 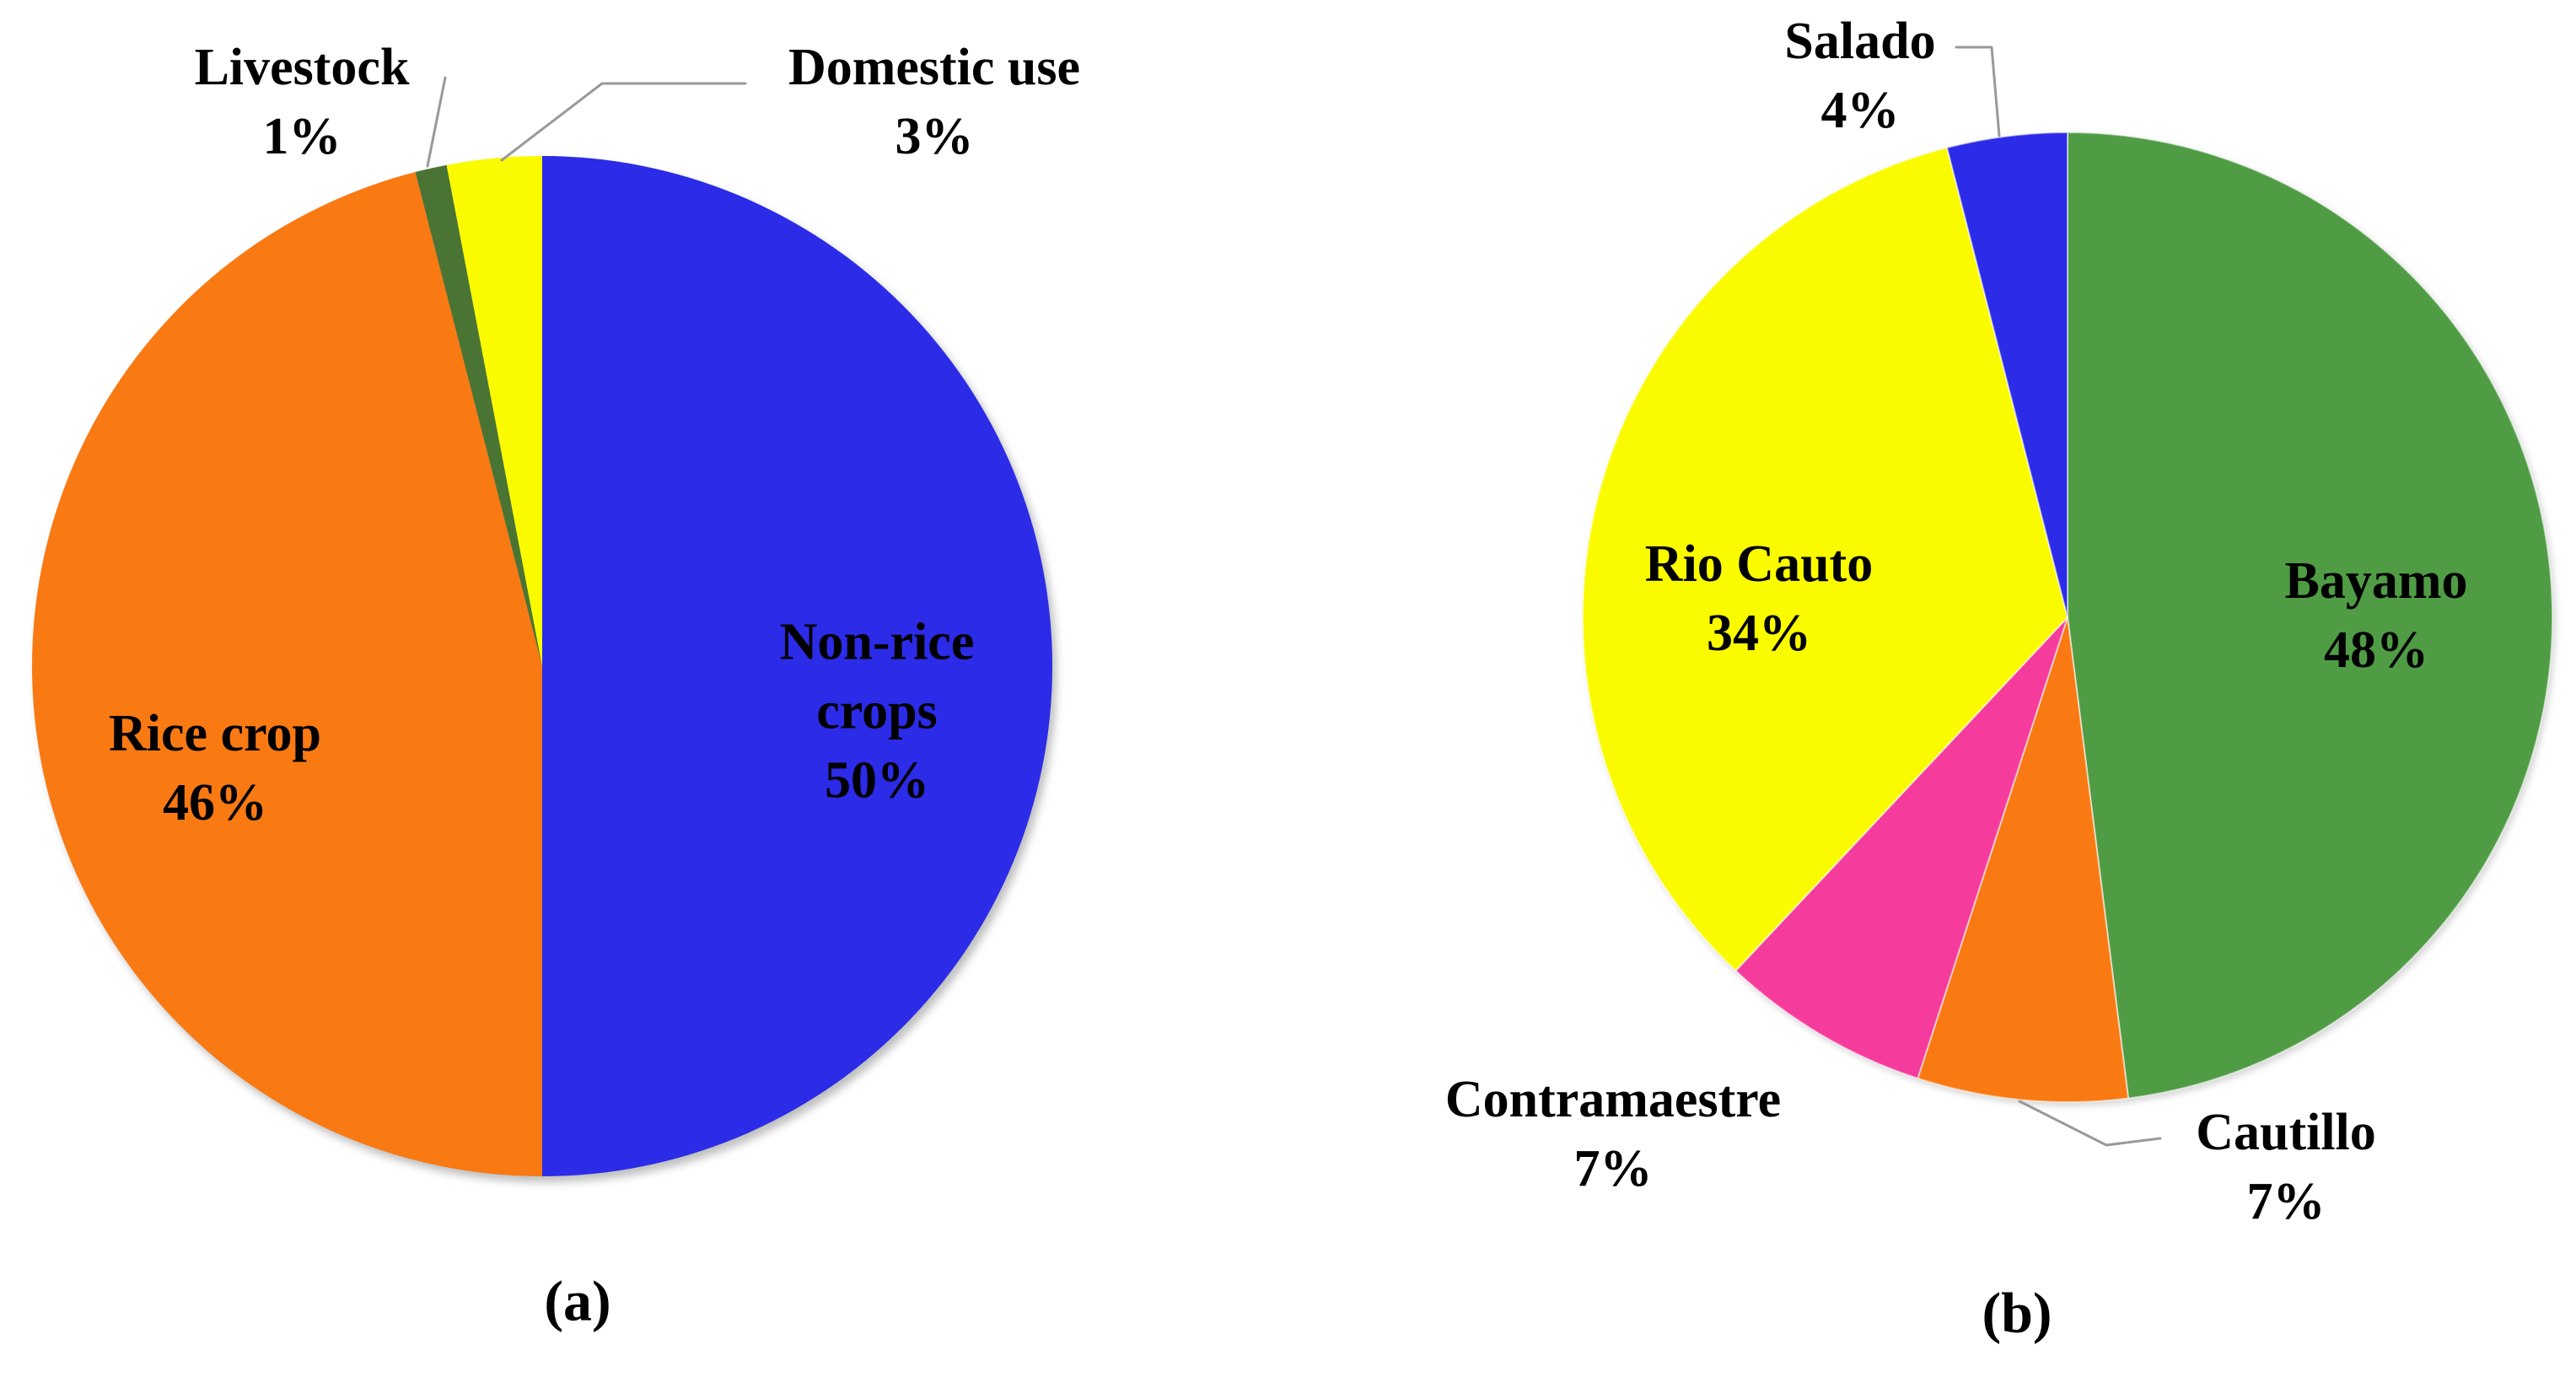 What do you see at coordinates (934, 137) in the screenshot?
I see `label-domestic-use-pct: 3%` at bounding box center [934, 137].